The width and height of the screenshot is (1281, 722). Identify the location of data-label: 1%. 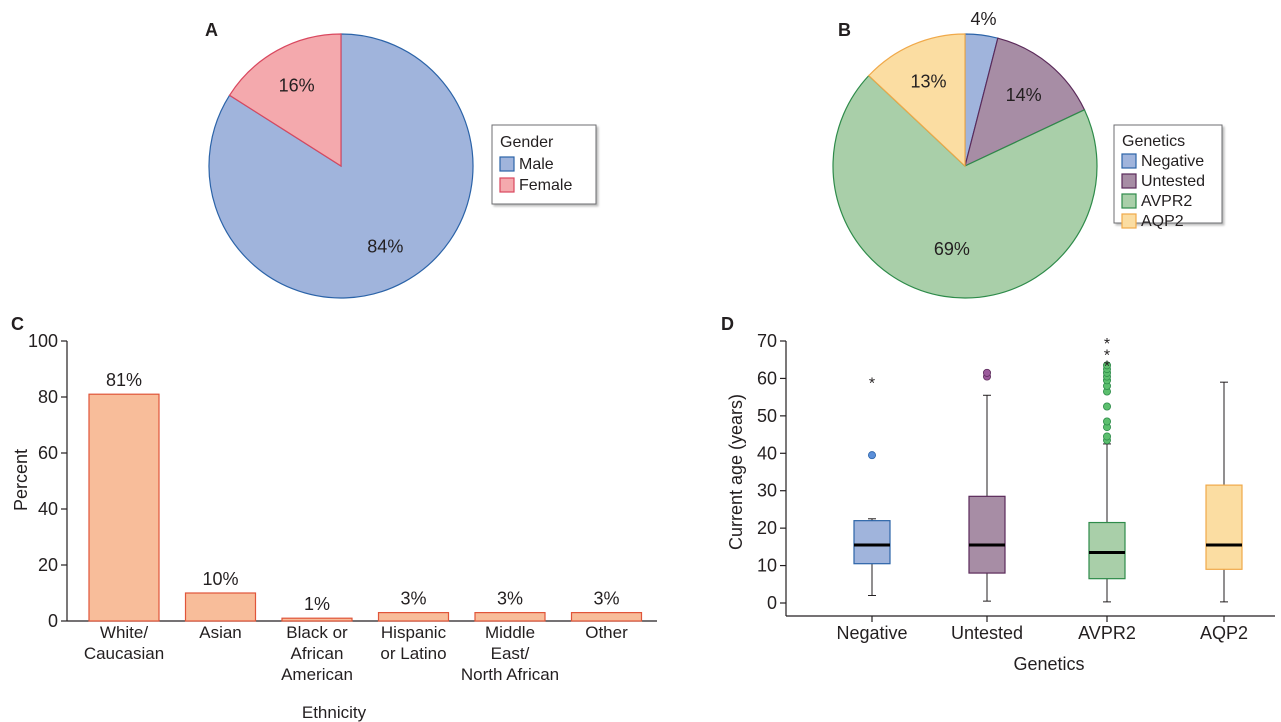
(317, 604).